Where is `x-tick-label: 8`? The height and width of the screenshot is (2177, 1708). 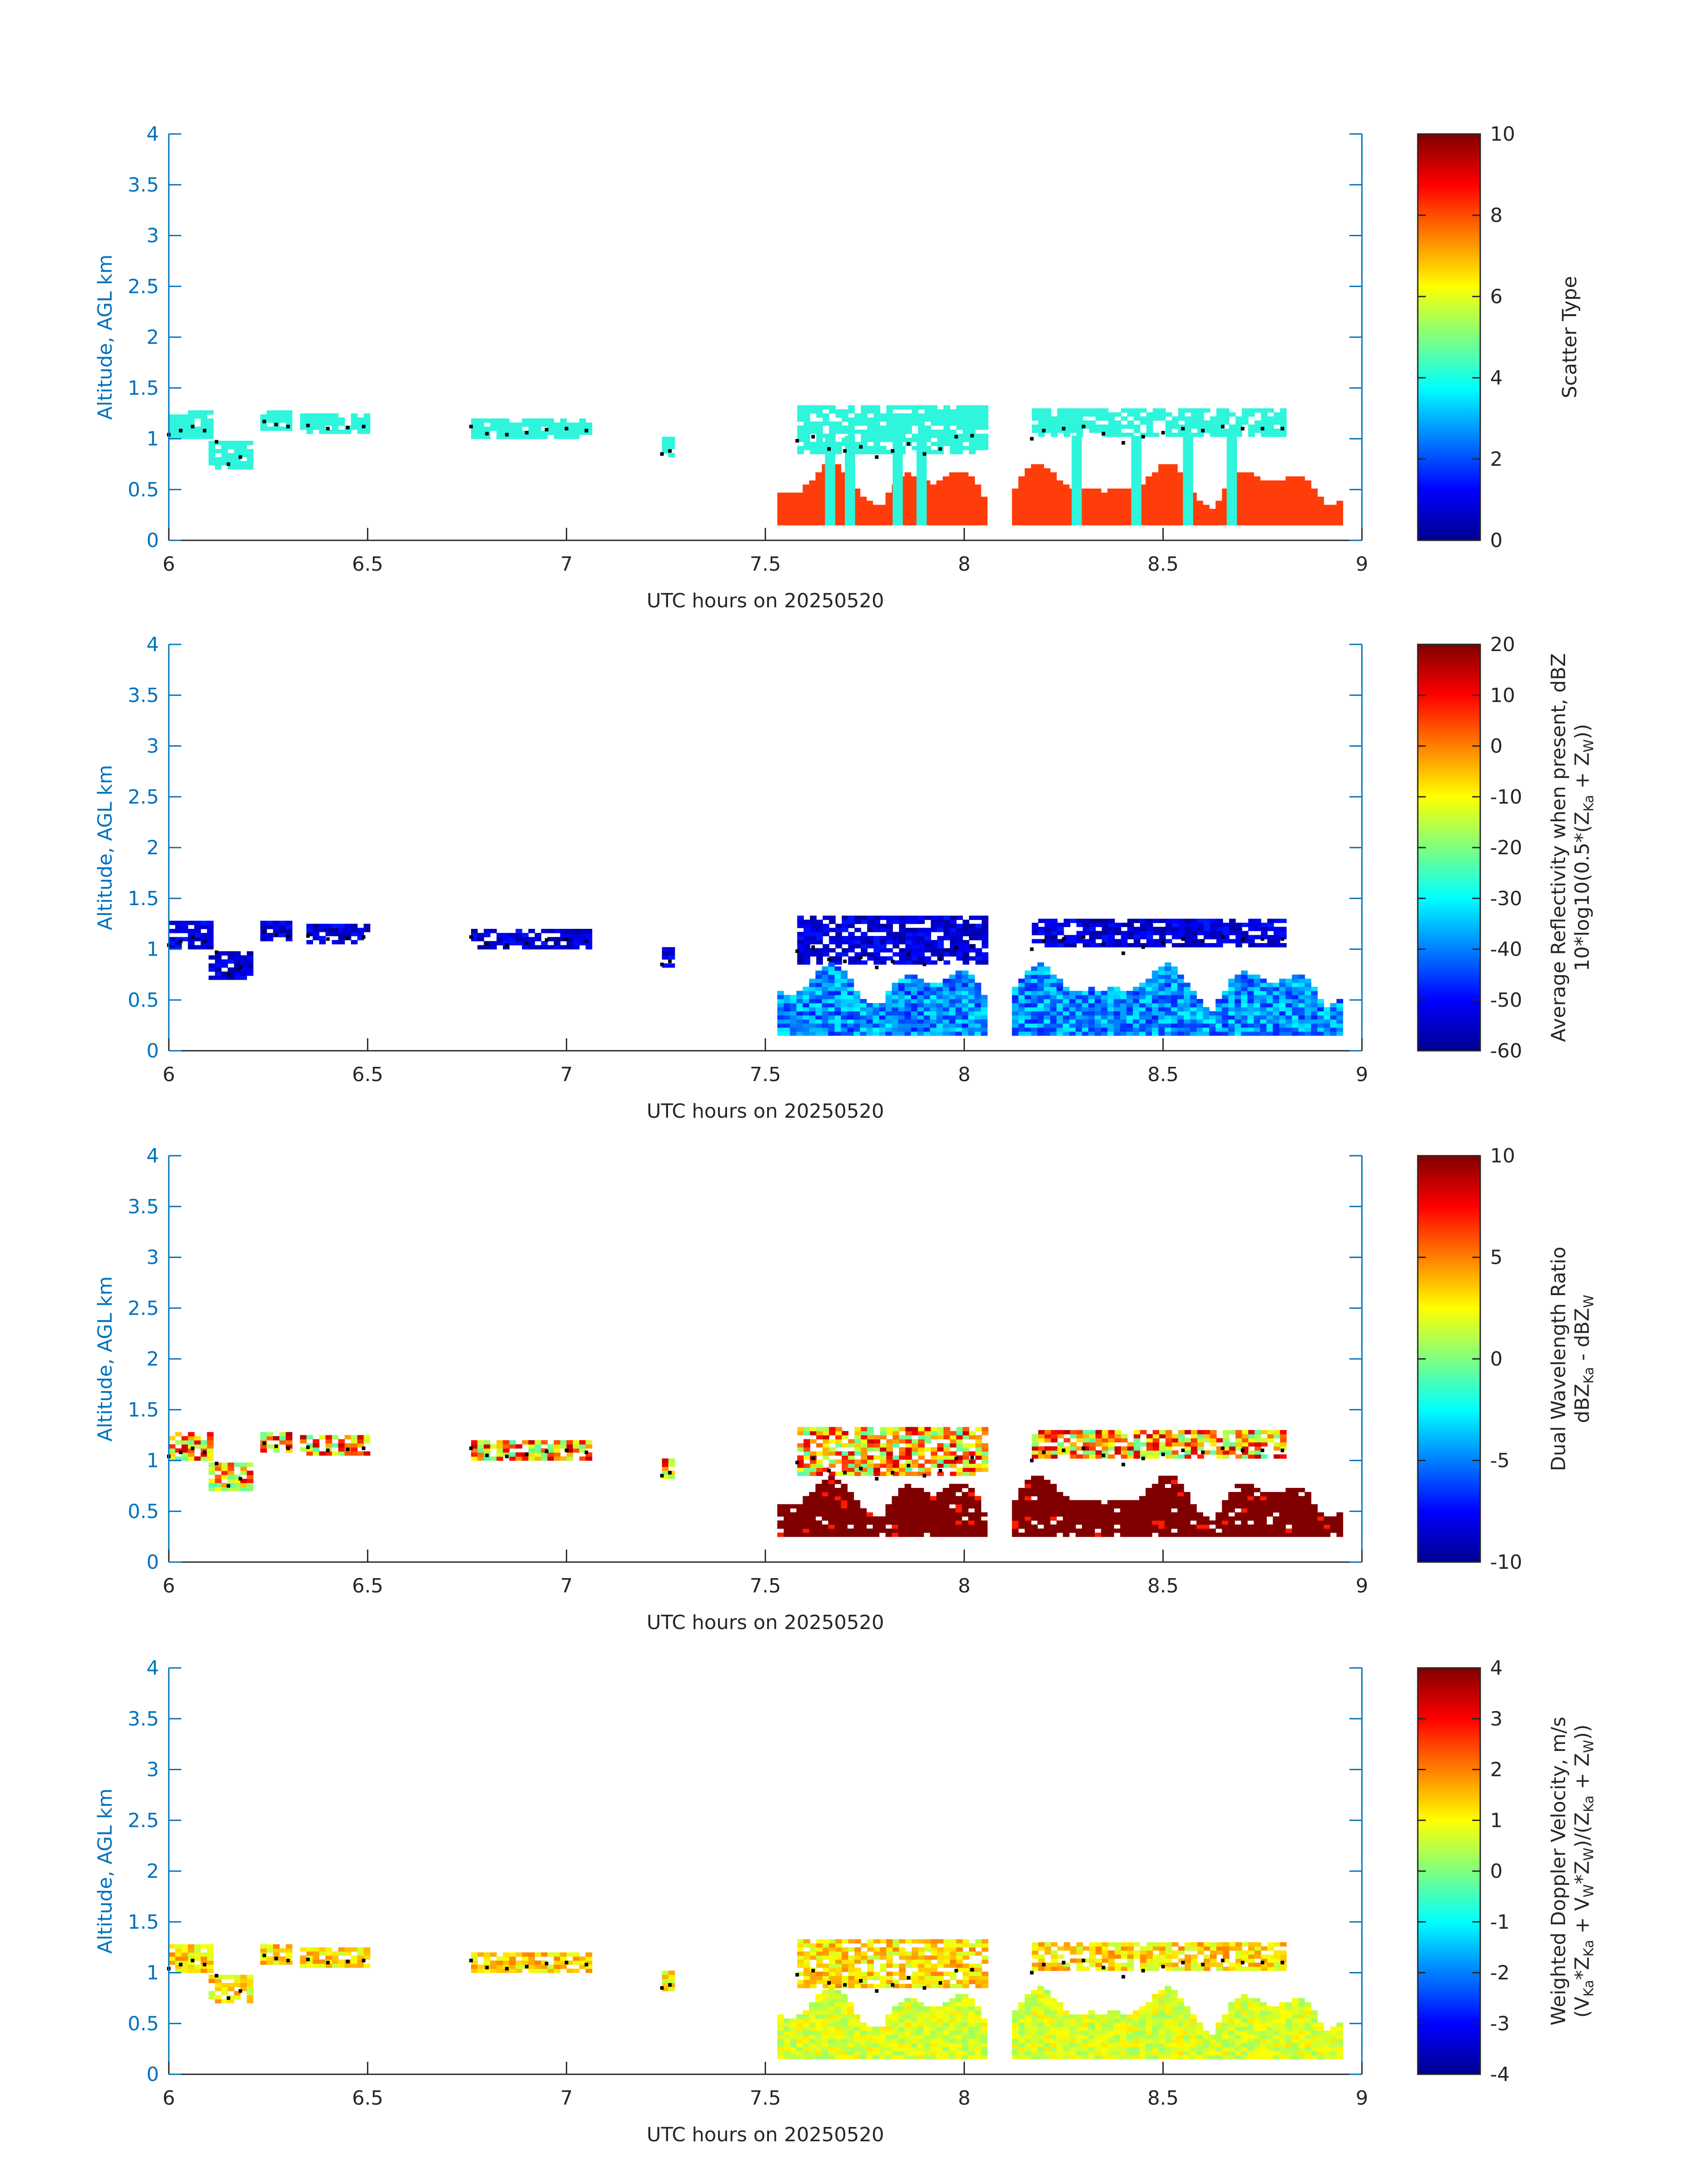
x-tick-label: 8 is located at coordinates (964, 564).